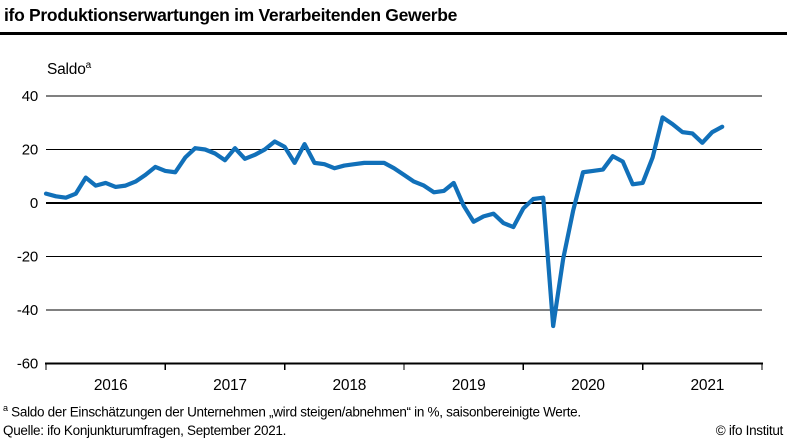  Describe the element at coordinates (707, 385) in the screenshot. I see `x-axis-year-label-2021: 2021` at that location.